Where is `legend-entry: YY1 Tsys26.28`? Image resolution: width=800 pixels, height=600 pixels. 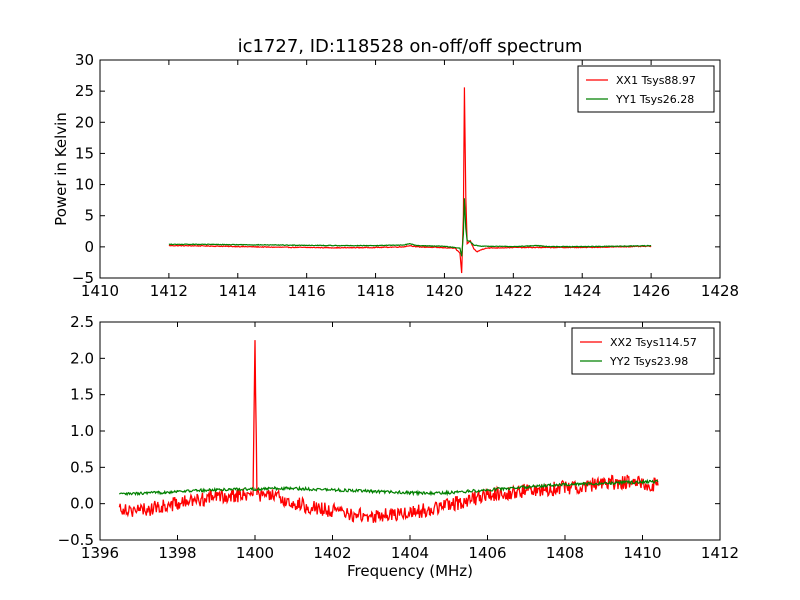 legend-entry: YY1 Tsys26.28 is located at coordinates (654, 99).